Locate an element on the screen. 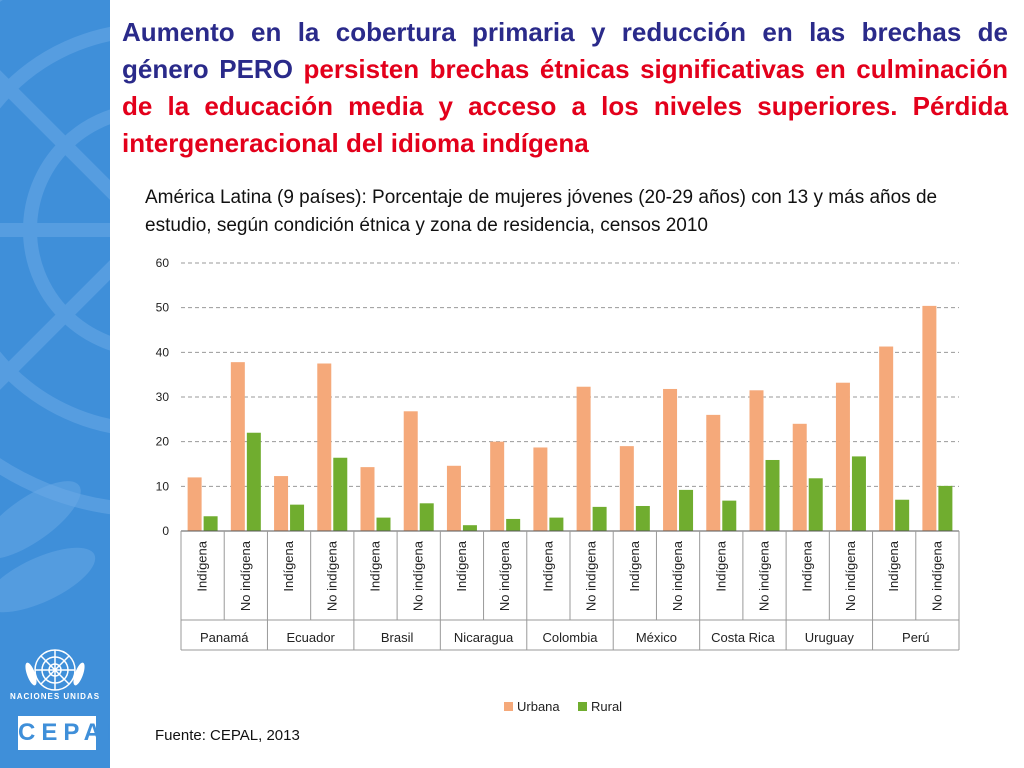 This screenshot has width=1024, height=768. x-group-label: Nicaragua is located at coordinates (484, 637).